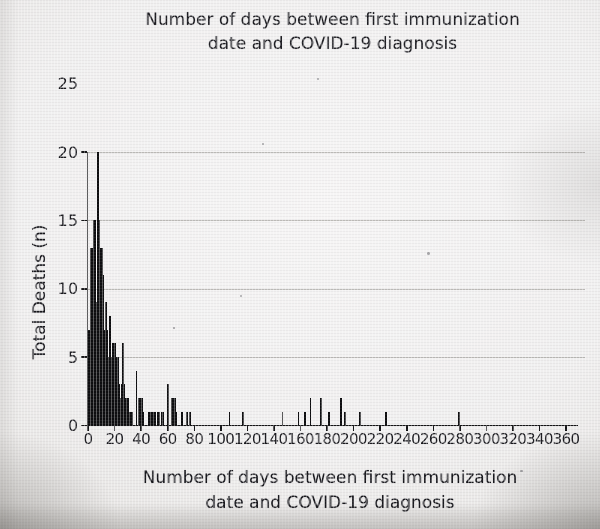  I want to click on x-tick-label: 40, so click(141, 439).